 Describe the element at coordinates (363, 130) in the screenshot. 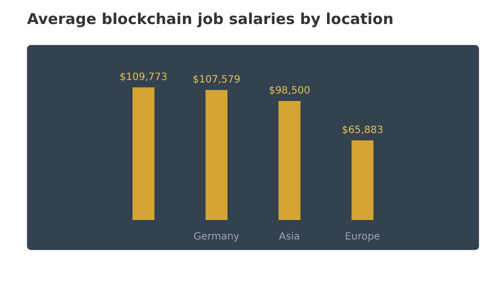

I see `data-label: $65,883` at that location.